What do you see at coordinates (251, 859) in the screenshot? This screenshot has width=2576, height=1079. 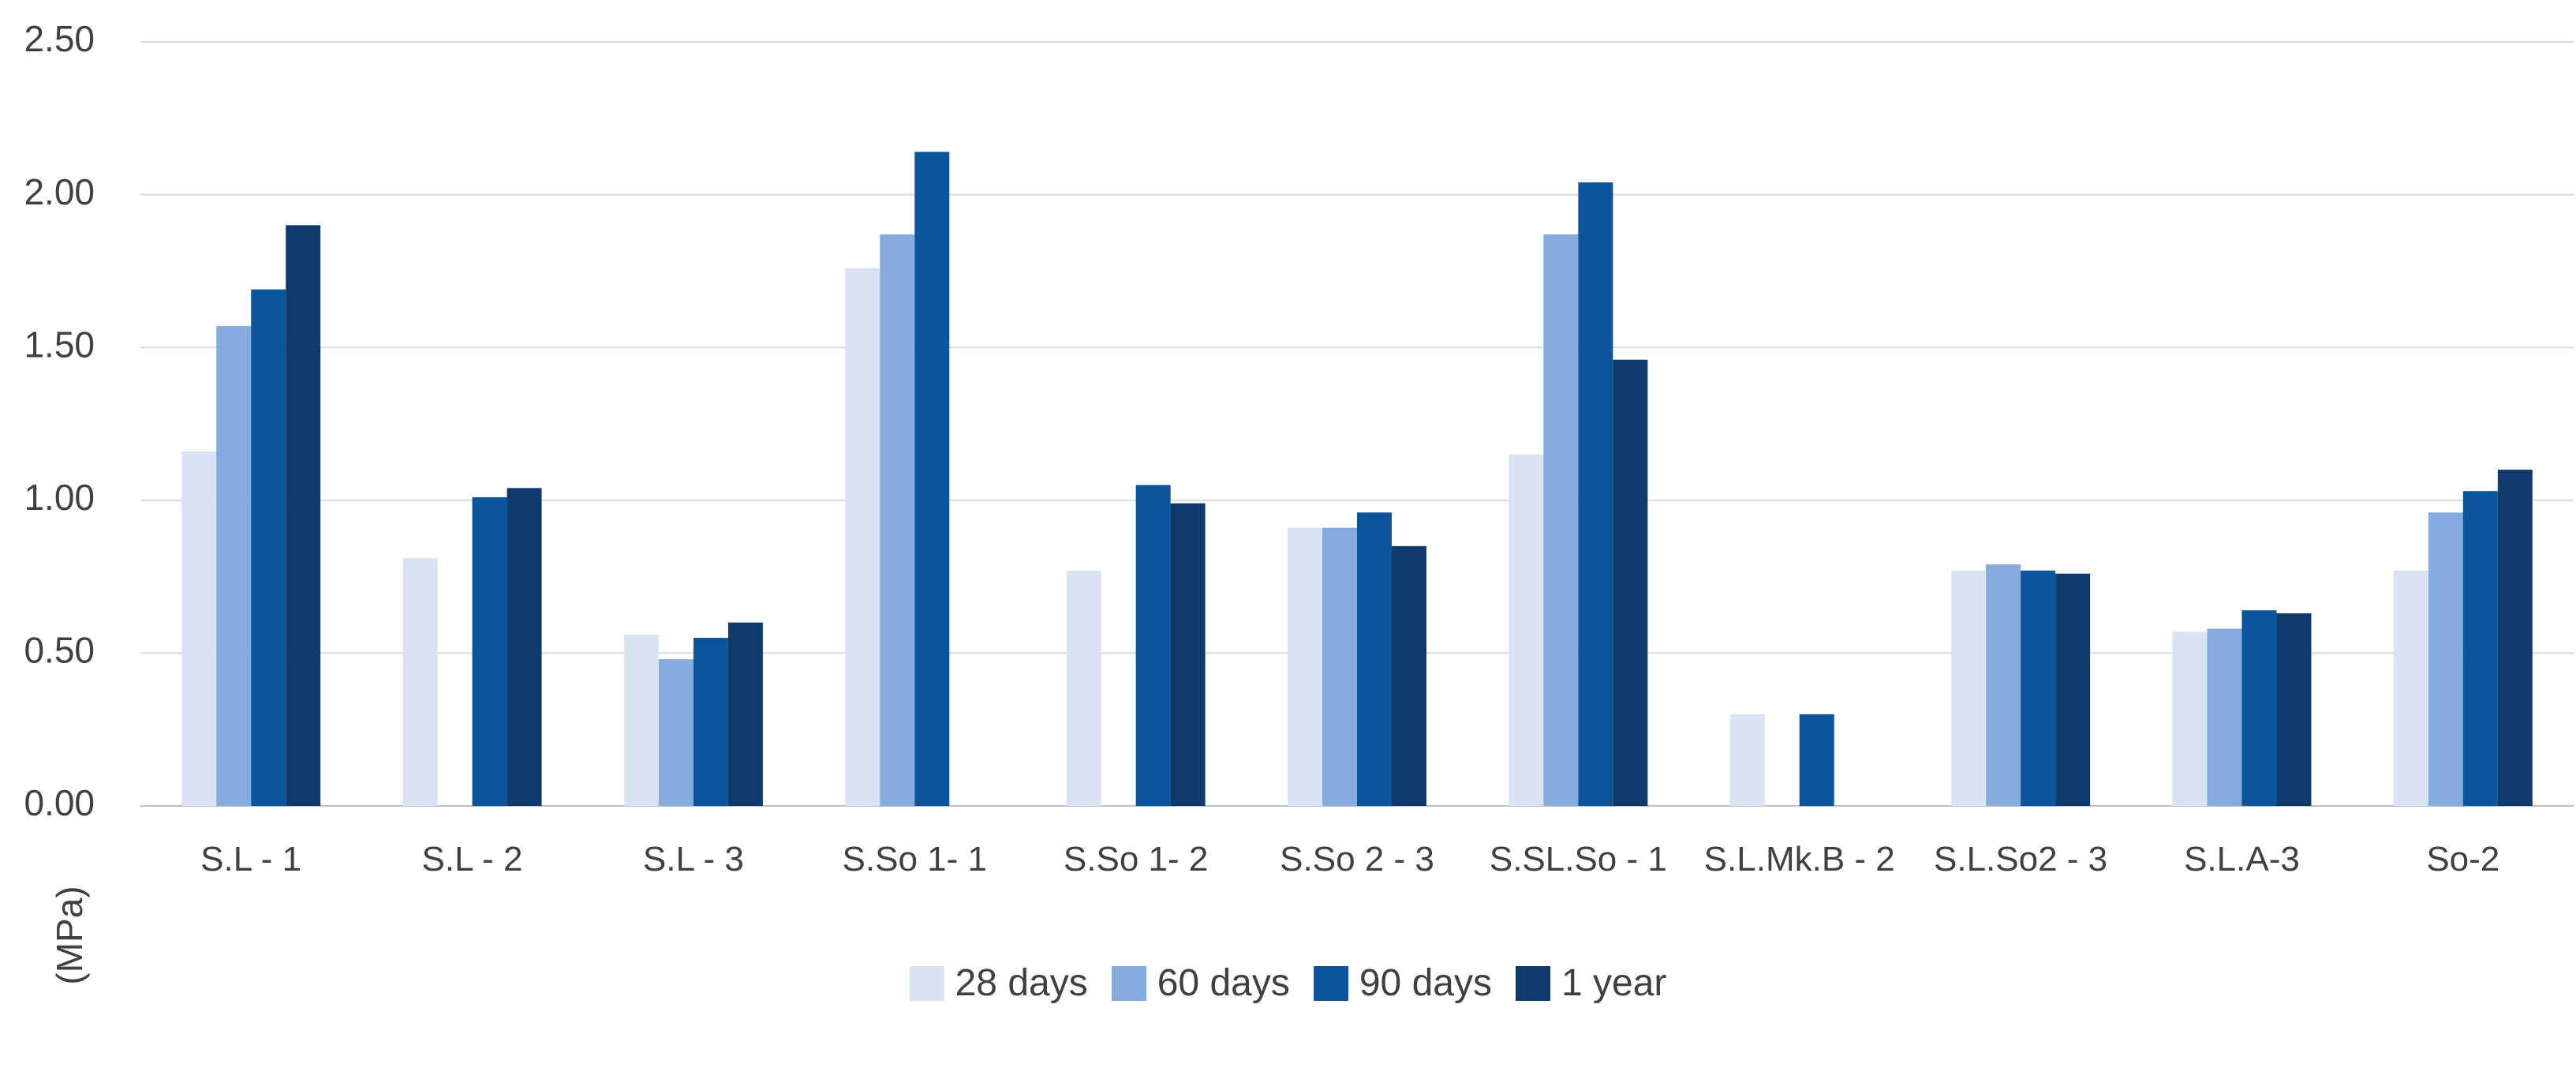 I see `x-tick-label: S.L - 1` at bounding box center [251, 859].